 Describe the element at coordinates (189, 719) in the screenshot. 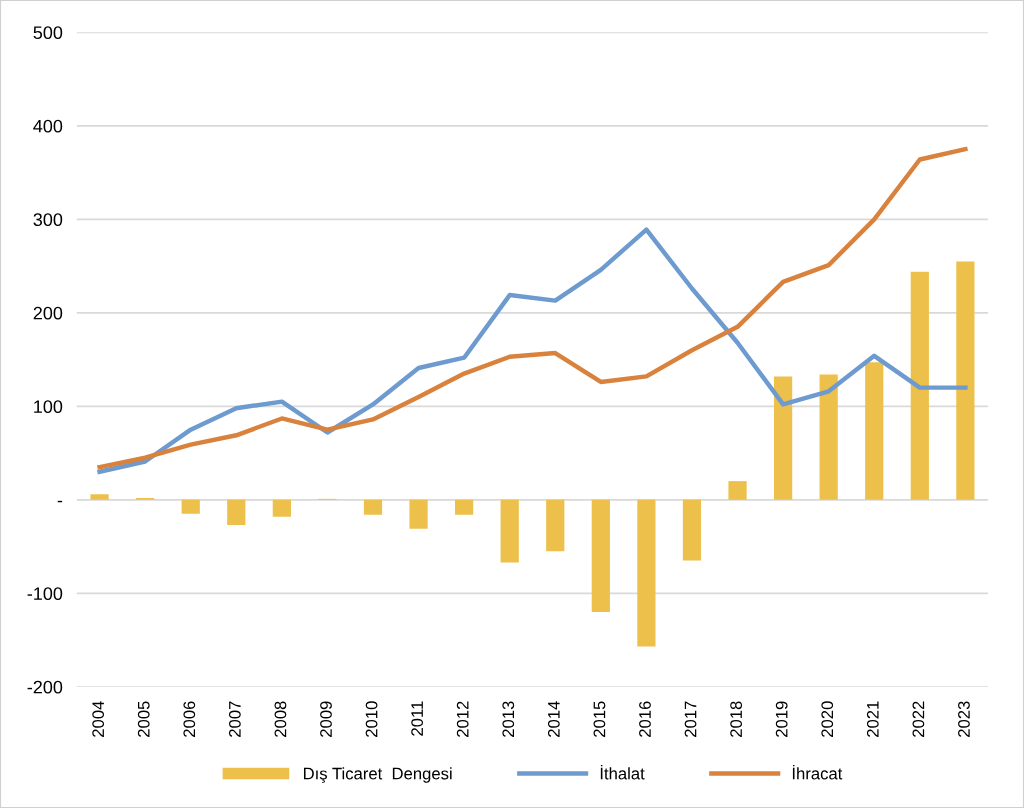

I see `x-tick-label: 2006` at that location.